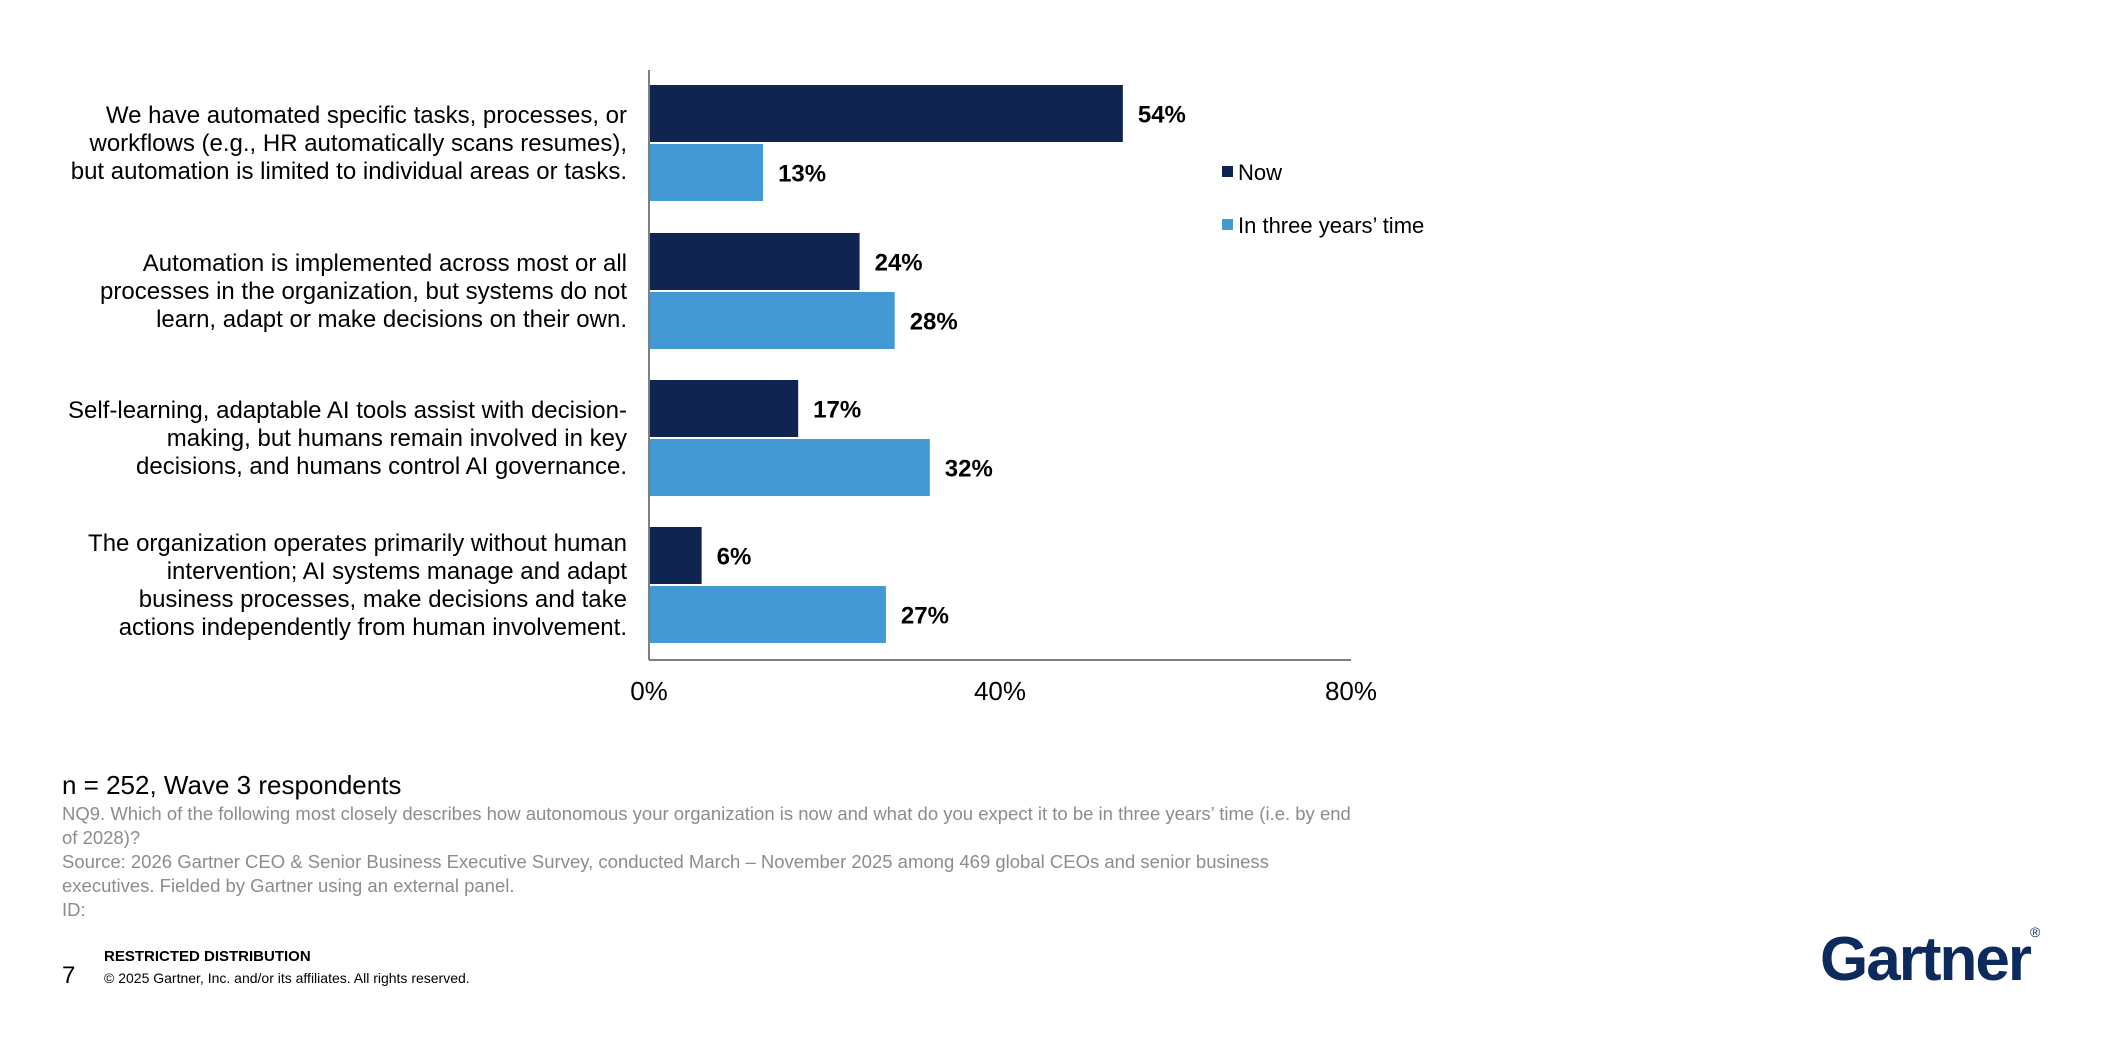  Describe the element at coordinates (802, 174) in the screenshot. I see `data-label: 13%` at that location.